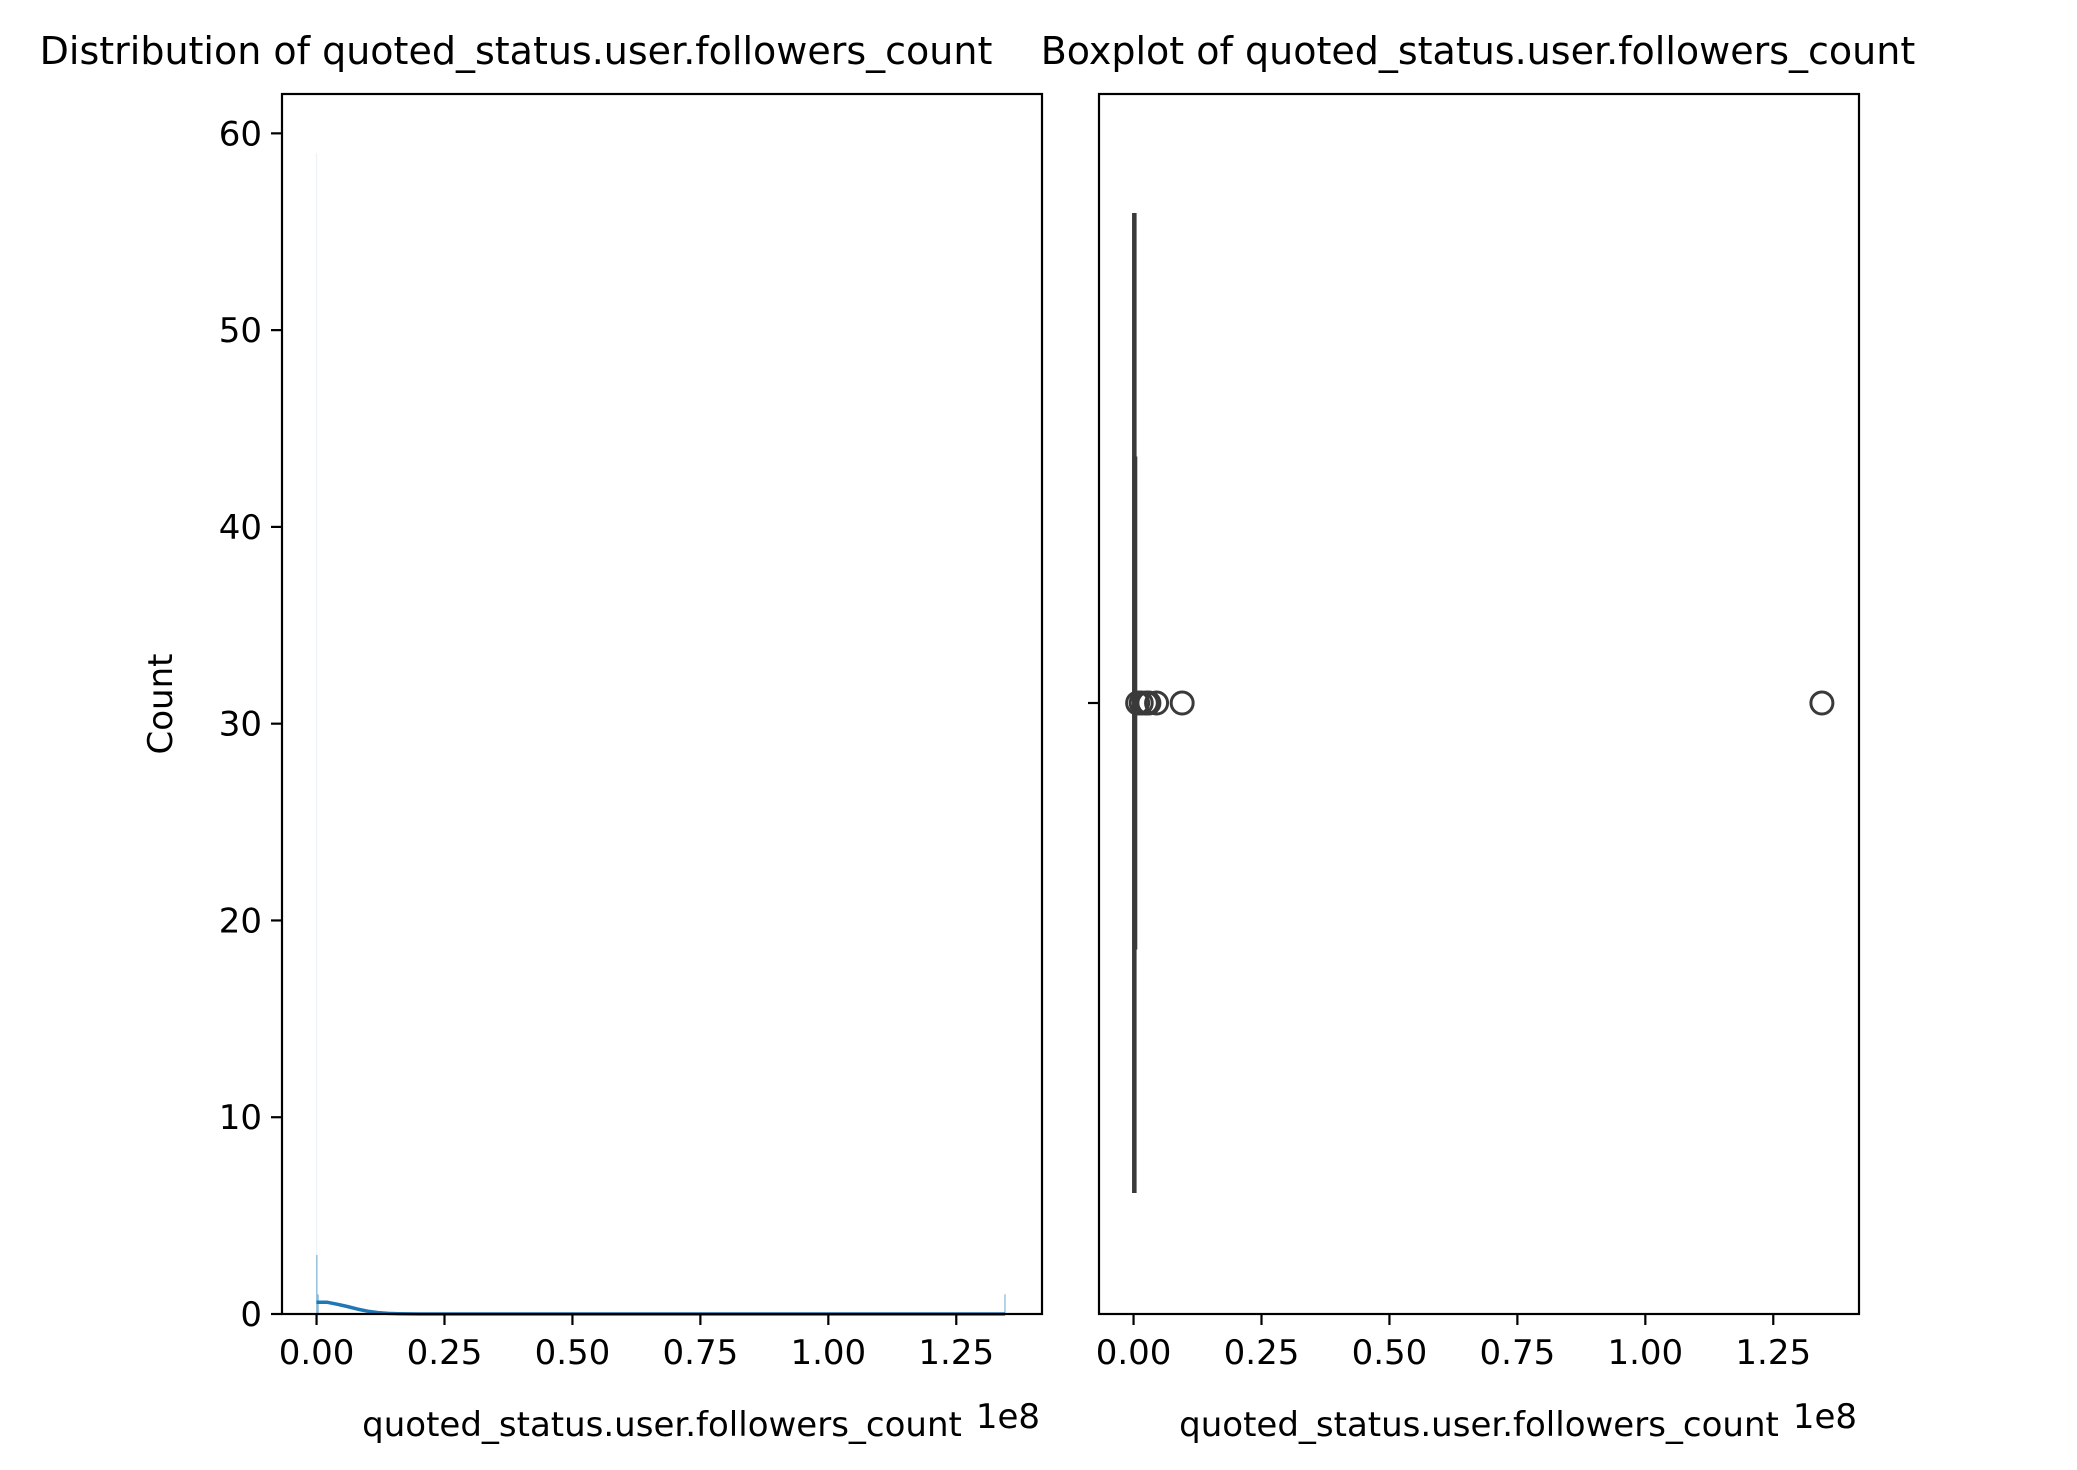 This screenshot has width=2077, height=1470. What do you see at coordinates (240, 1118) in the screenshot?
I see `histogram-y-tick-label: 10` at bounding box center [240, 1118].